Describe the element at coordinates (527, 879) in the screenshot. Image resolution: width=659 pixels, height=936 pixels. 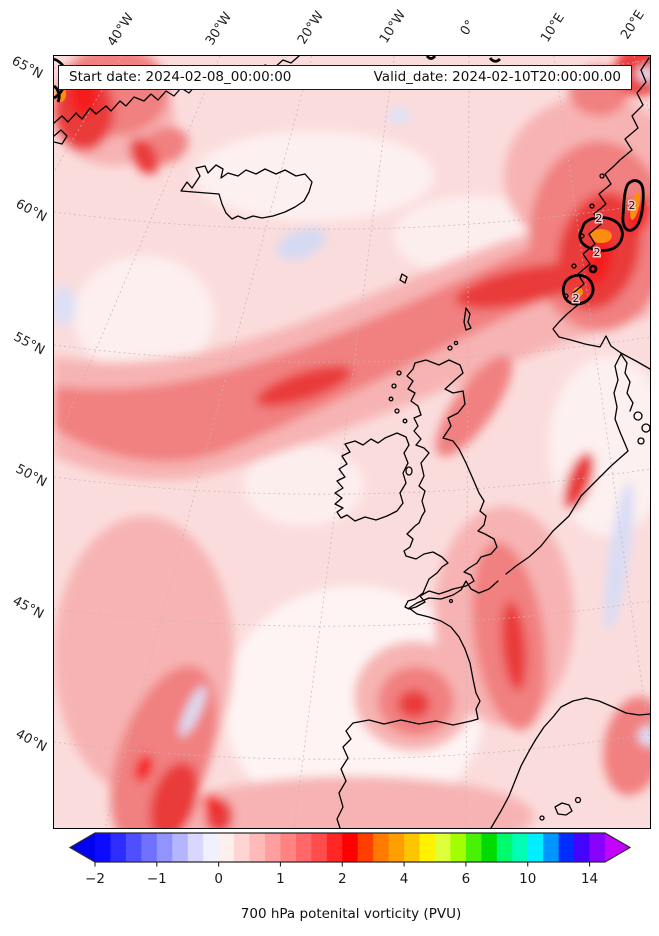
I see `colorbar-tick-label: 10` at that location.